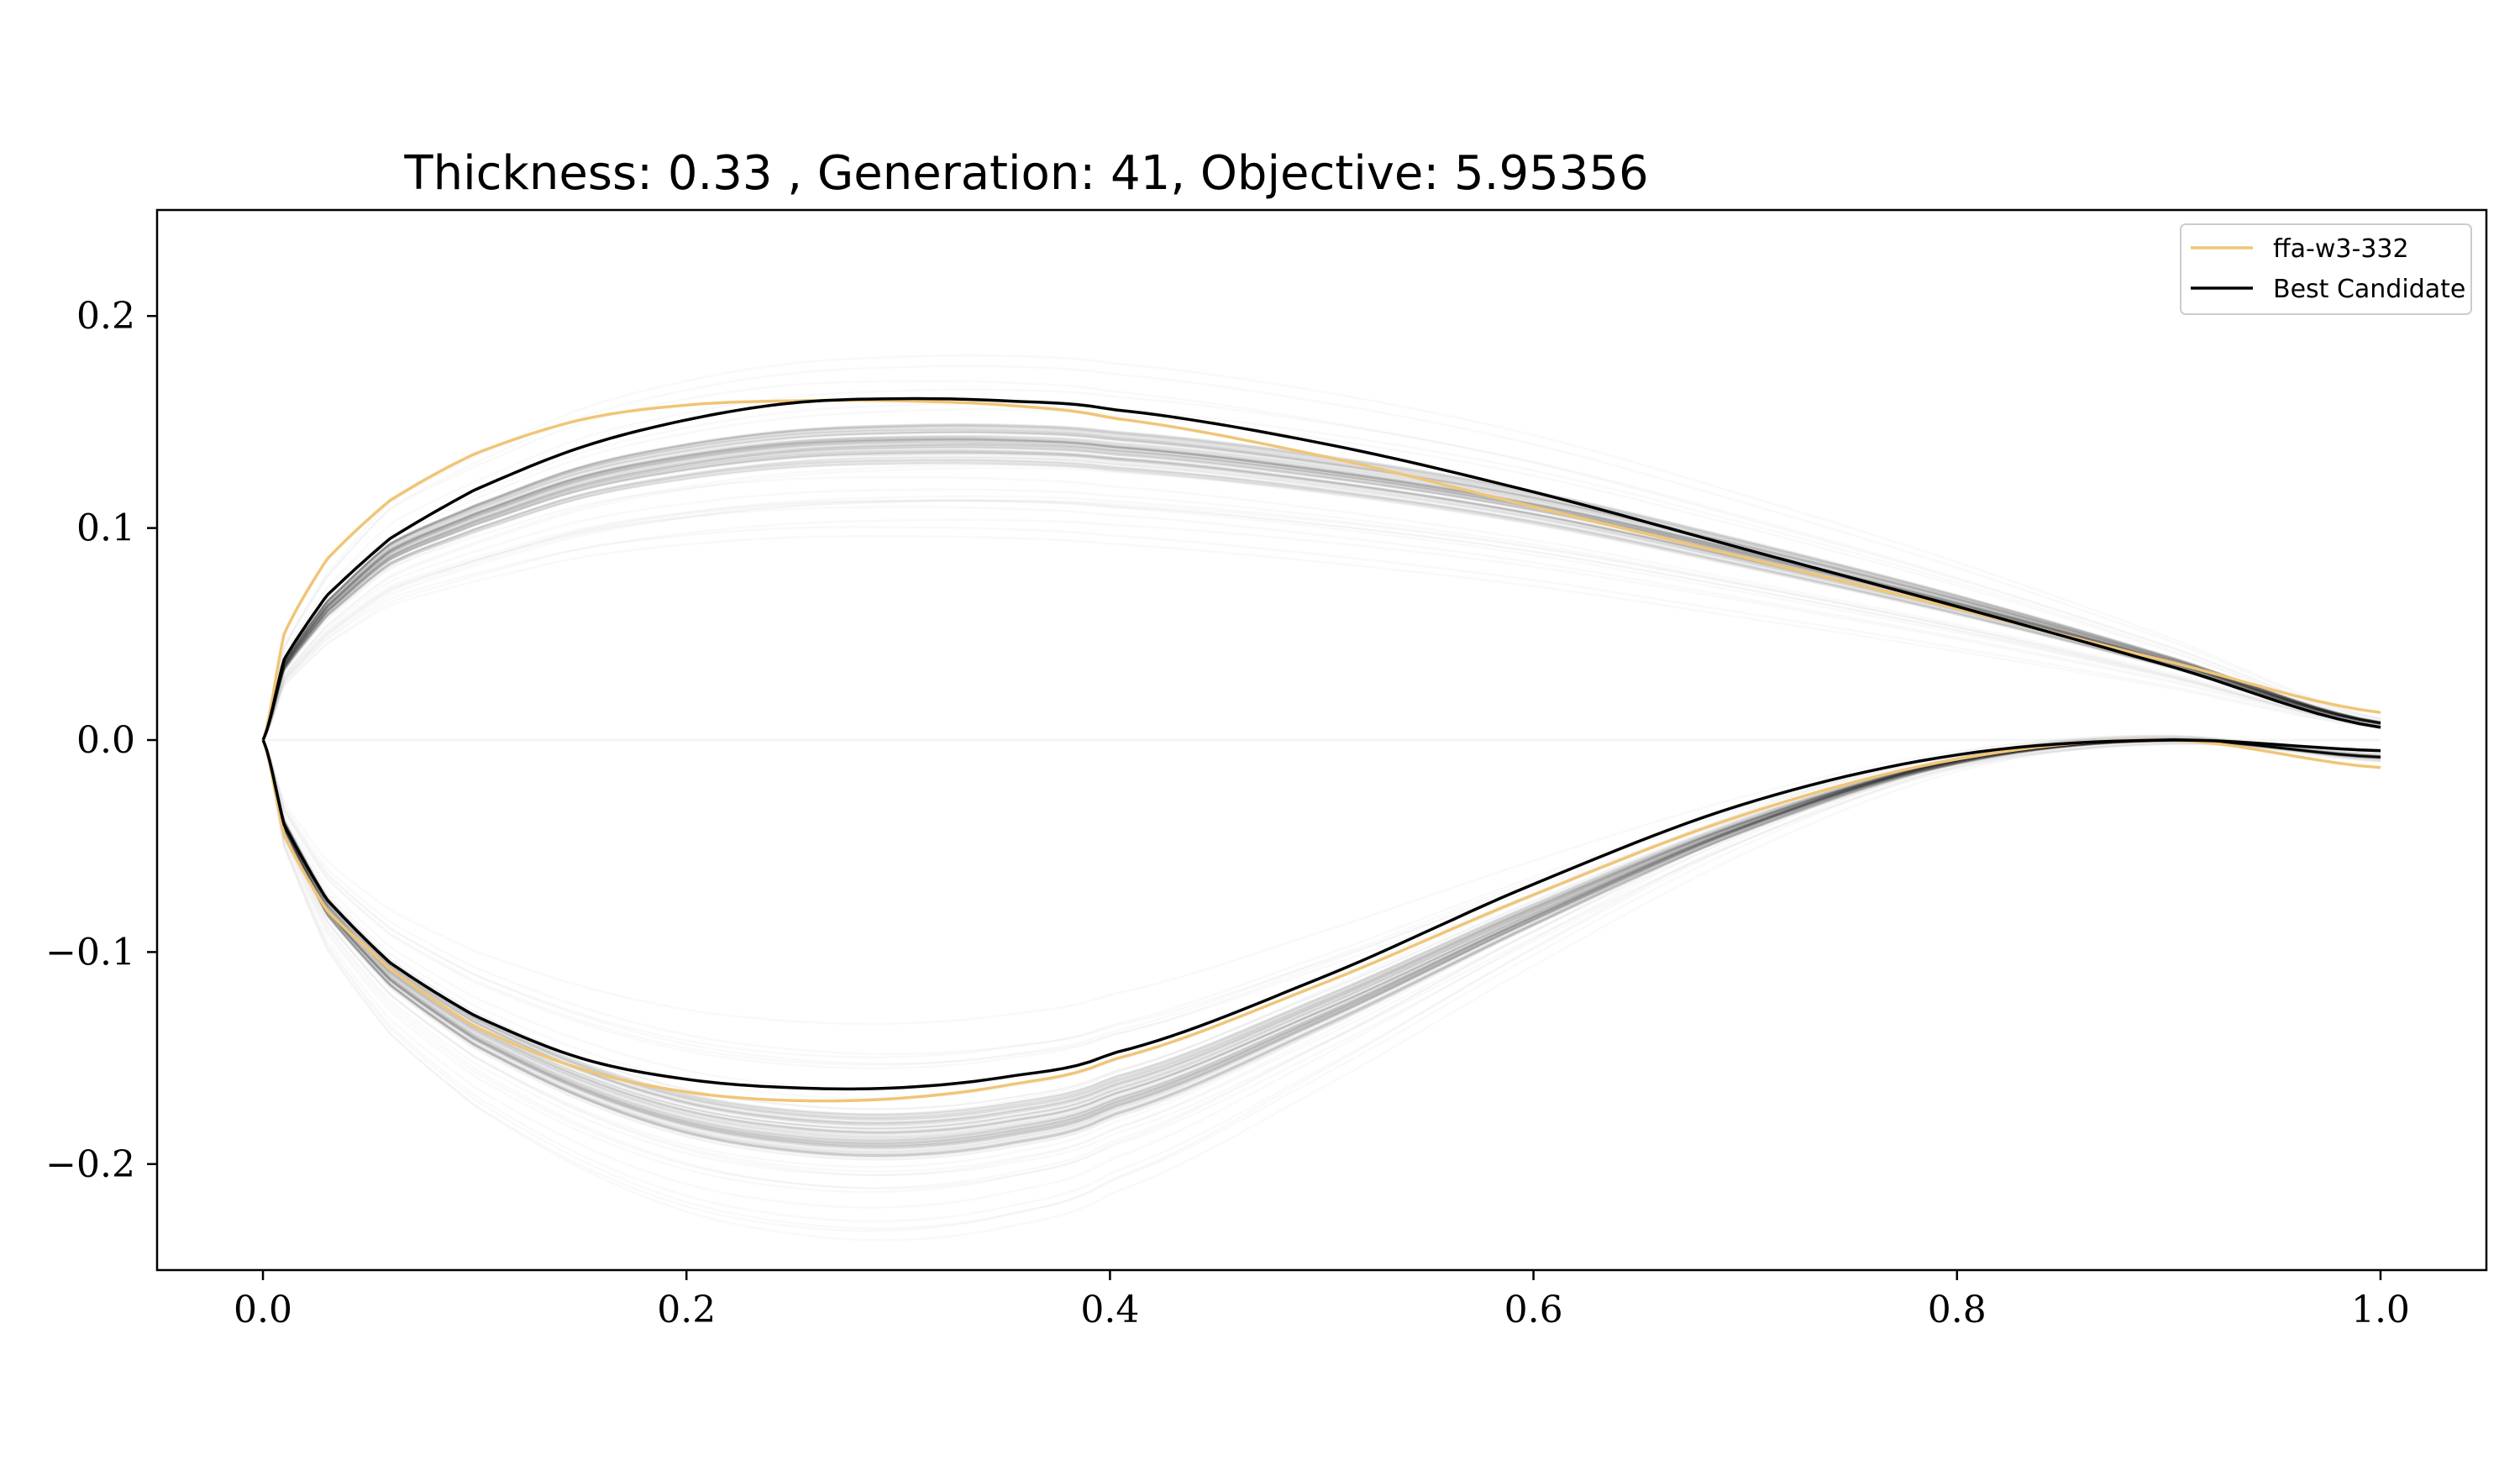 This screenshot has height=1470, width=2520. Describe the element at coordinates (263, 1310) in the screenshot. I see `x-tick-label: 0.0` at that location.